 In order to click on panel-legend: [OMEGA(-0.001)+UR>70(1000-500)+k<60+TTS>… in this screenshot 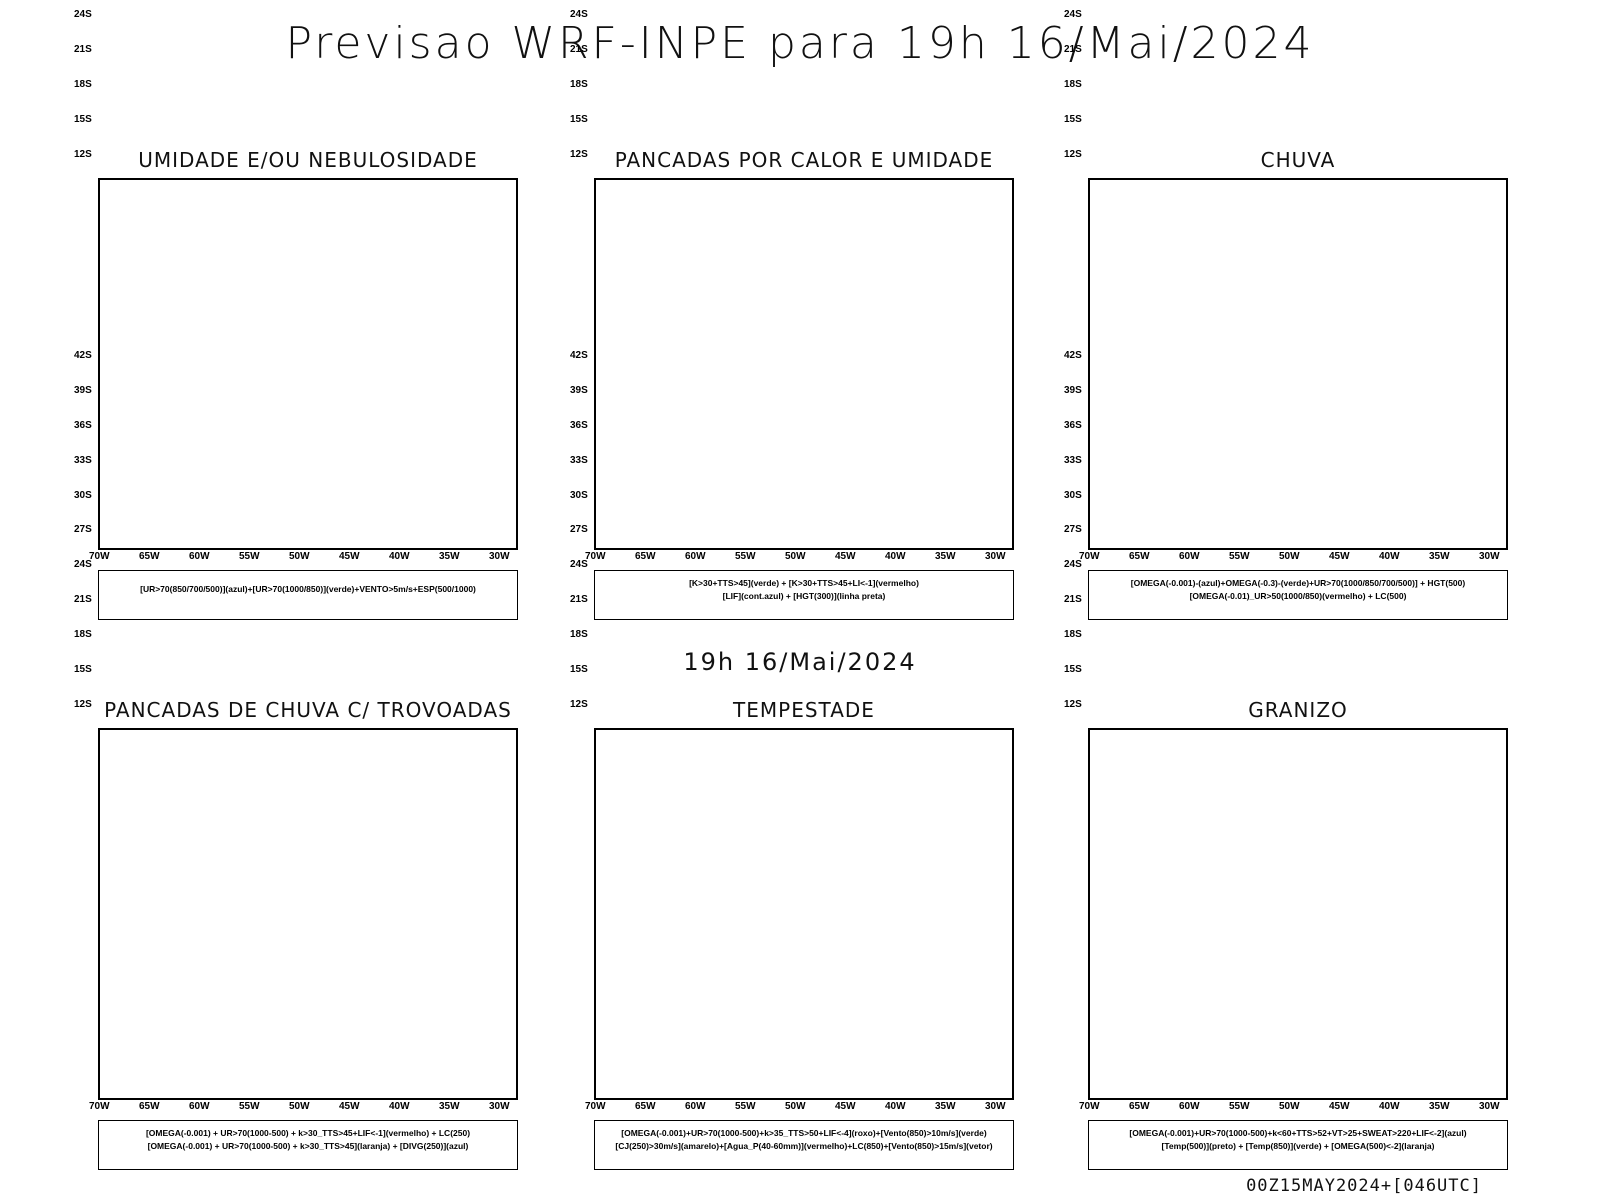, I will do `click(1298, 1145)`.